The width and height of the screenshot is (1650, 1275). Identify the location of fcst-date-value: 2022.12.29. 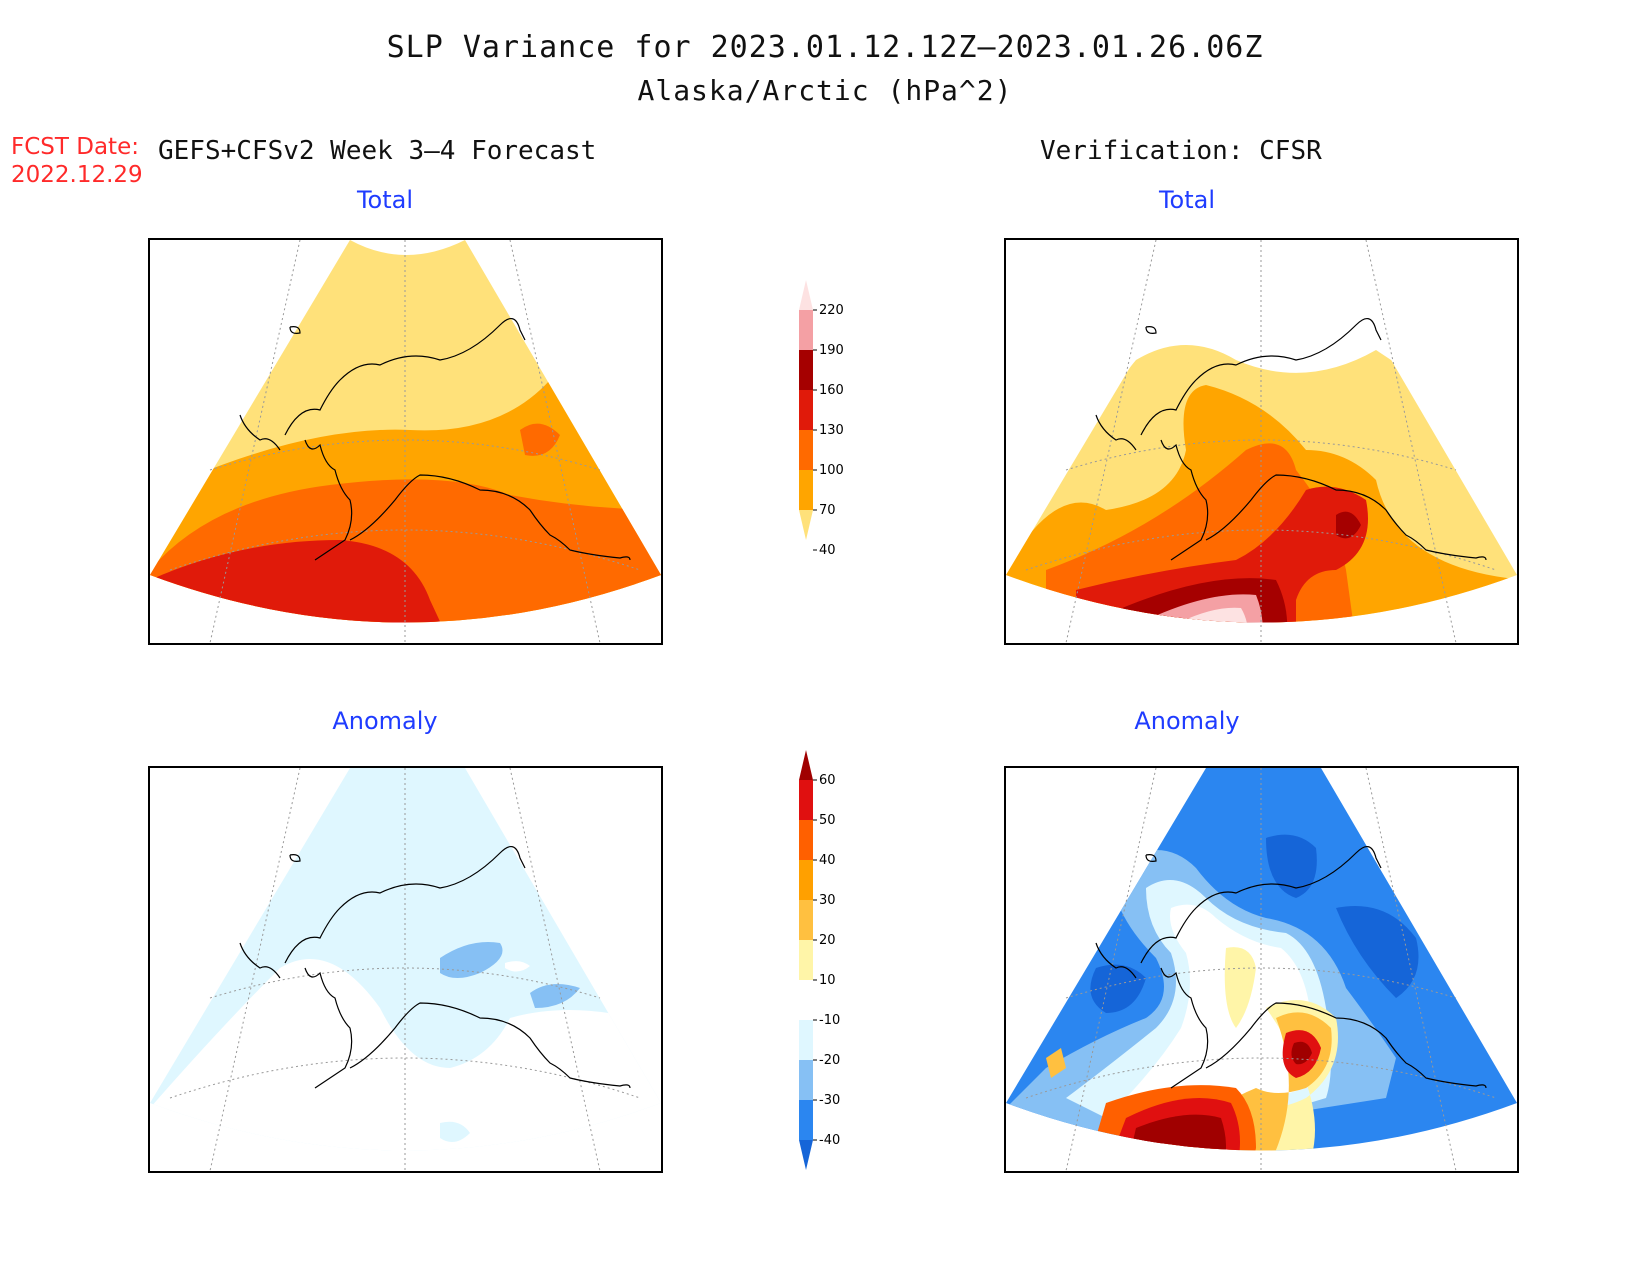
(77, 175).